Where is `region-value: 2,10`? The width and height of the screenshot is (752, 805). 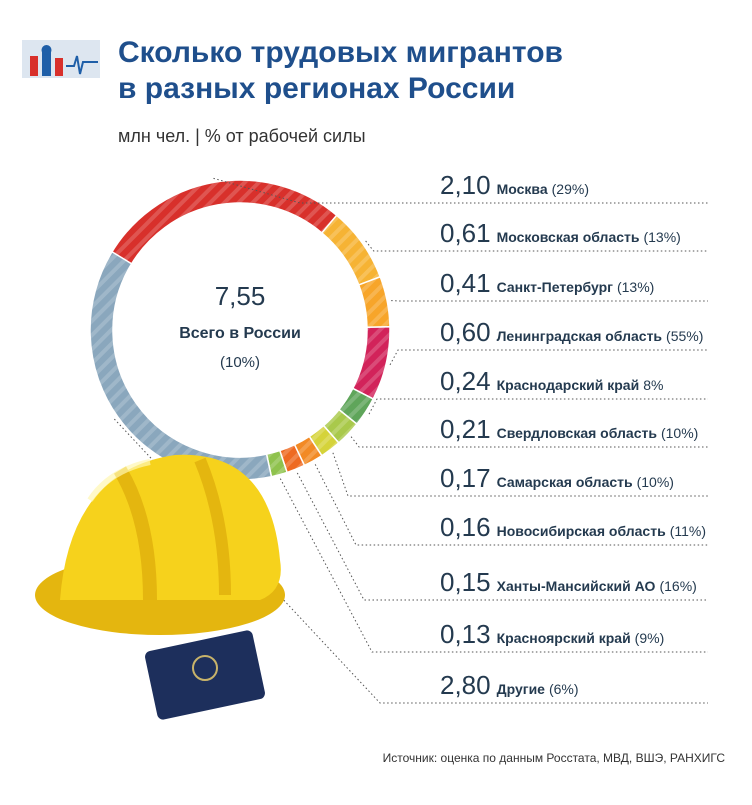 region-value: 2,10 is located at coordinates (465, 185).